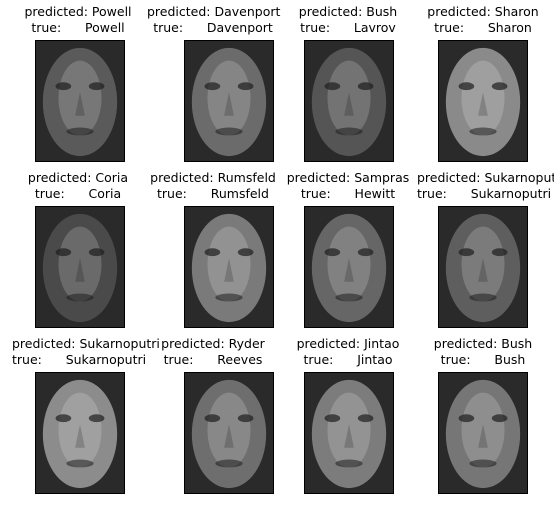 The height and width of the screenshot is (526, 554). Describe the element at coordinates (483, 11) in the screenshot. I see `predicted-label: predicted: Sharon` at that location.